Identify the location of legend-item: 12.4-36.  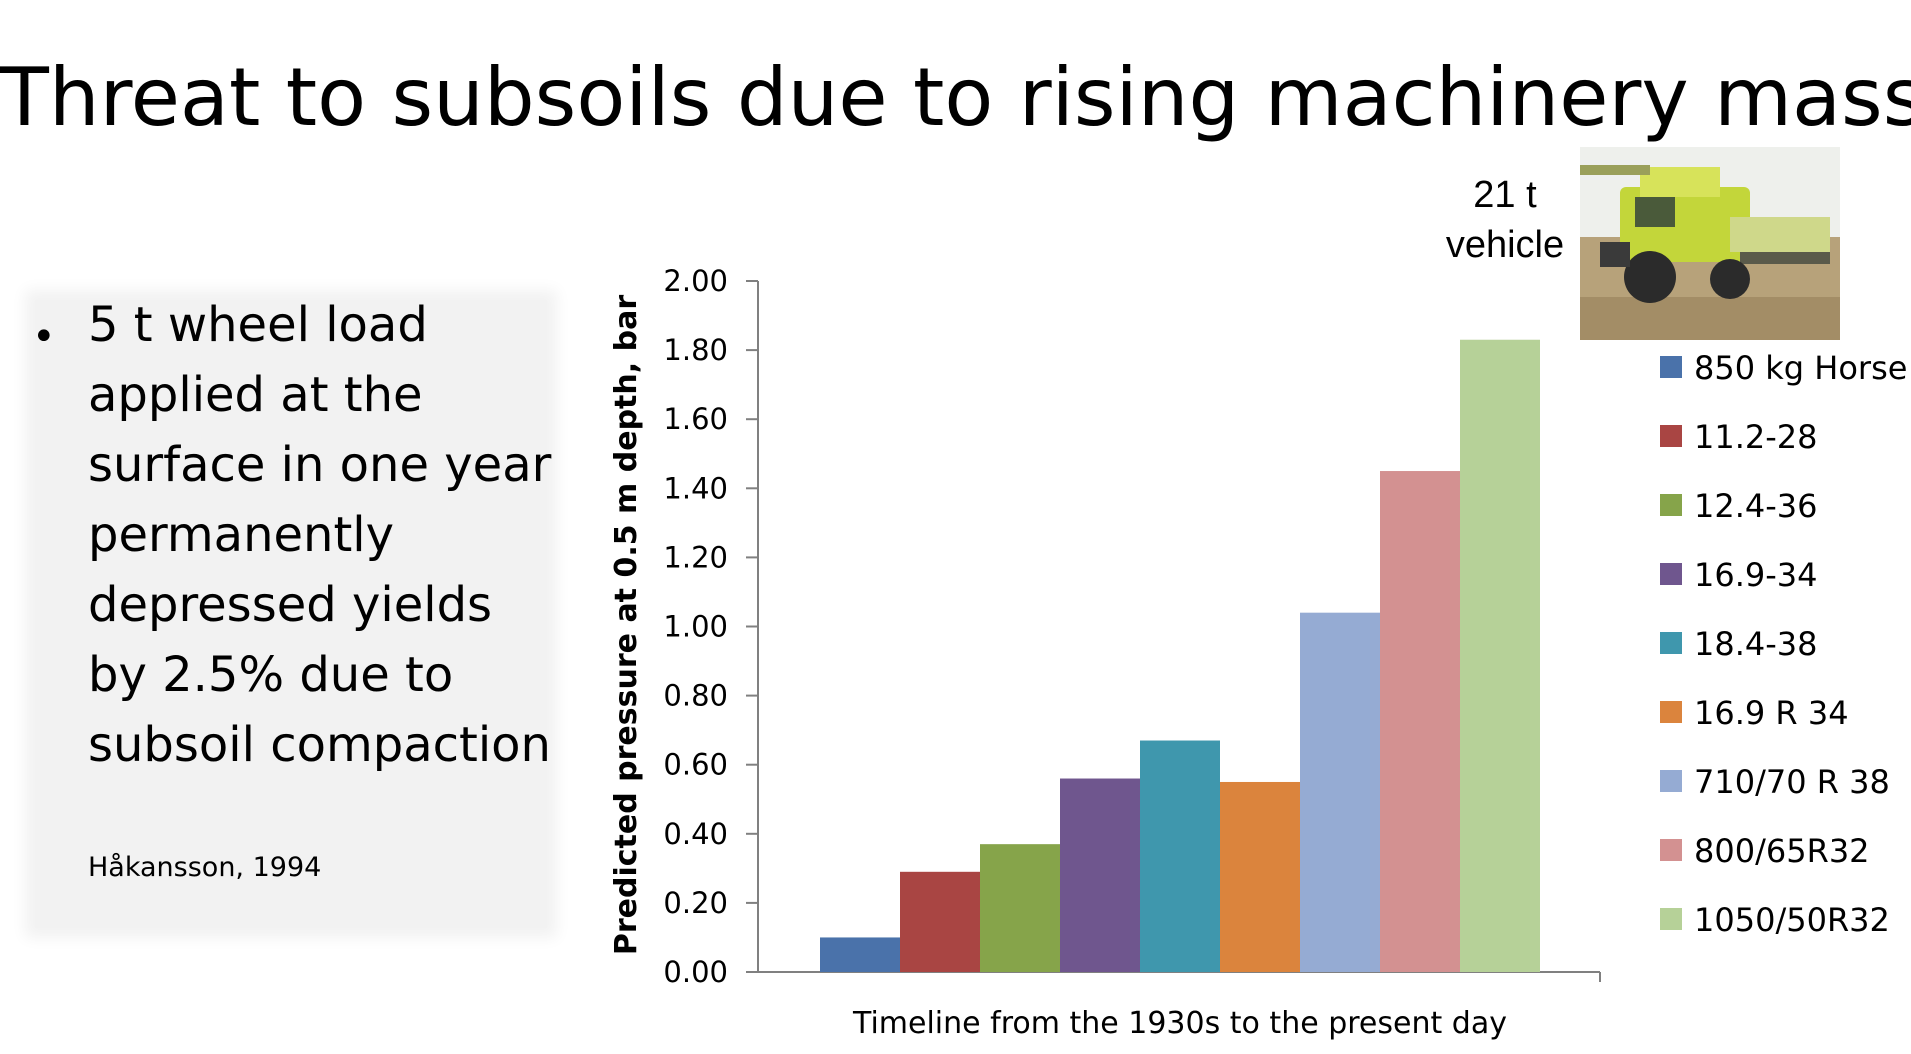
(1739, 506).